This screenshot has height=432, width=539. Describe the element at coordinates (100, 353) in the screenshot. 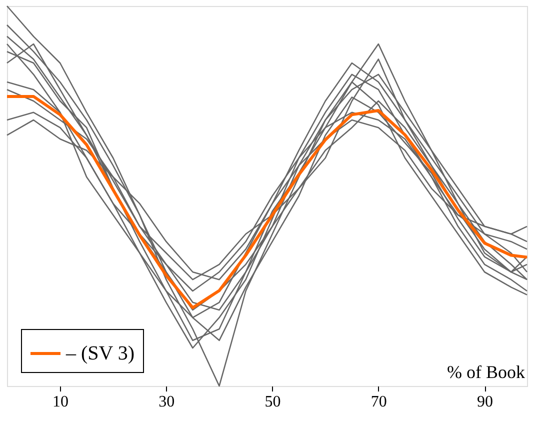

I see `legend-label: – (SV 3)` at that location.